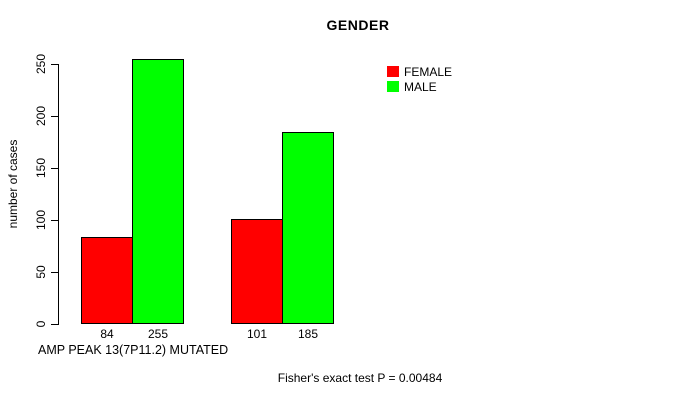  What do you see at coordinates (107, 334) in the screenshot?
I see `bar-value-label-female-group1: 84` at bounding box center [107, 334].